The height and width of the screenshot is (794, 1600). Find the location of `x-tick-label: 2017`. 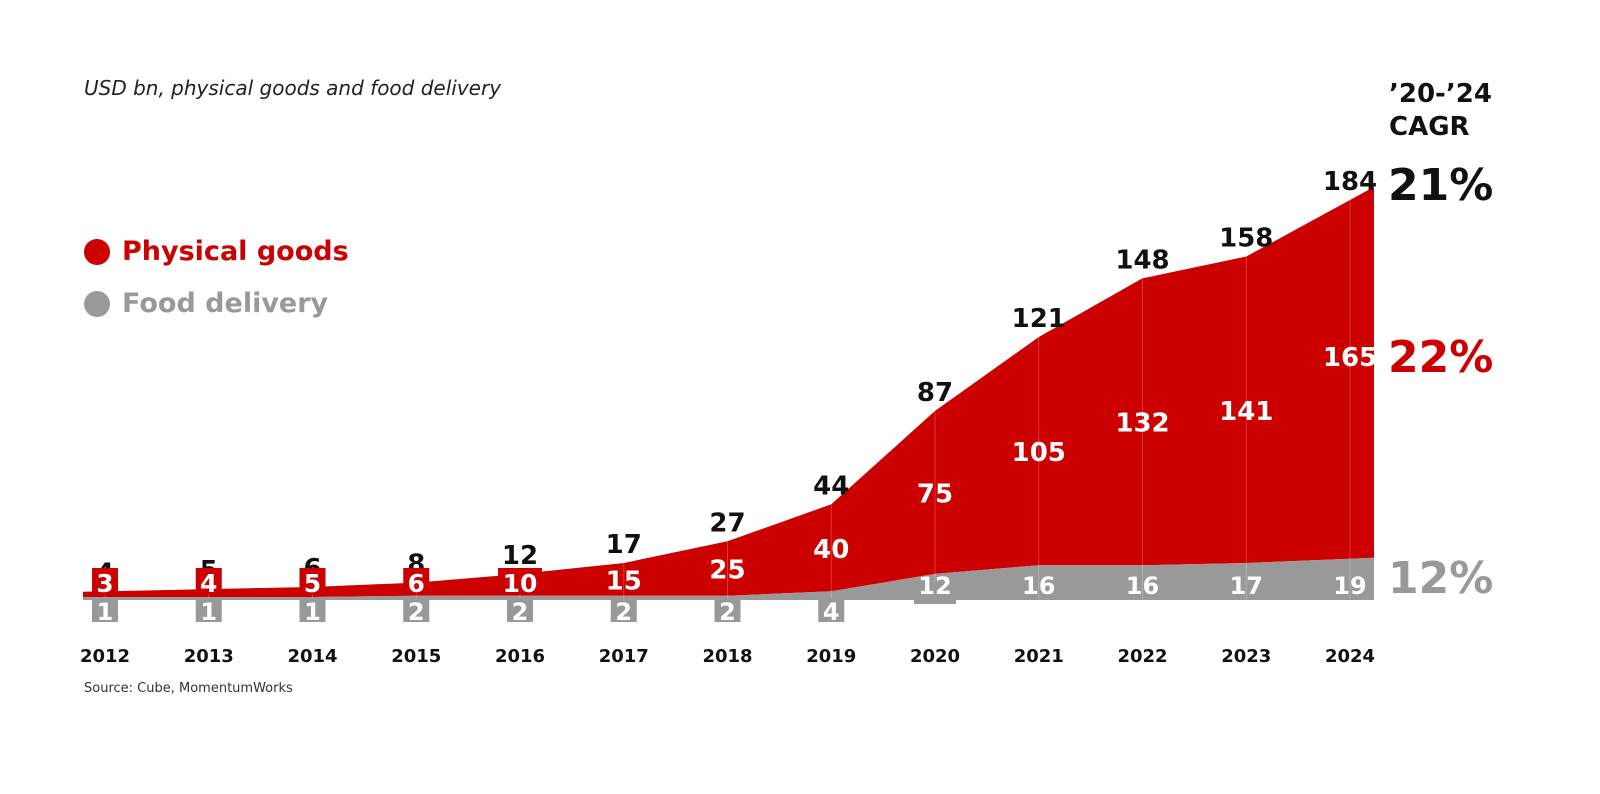

x-tick-label: 2017 is located at coordinates (624, 656).